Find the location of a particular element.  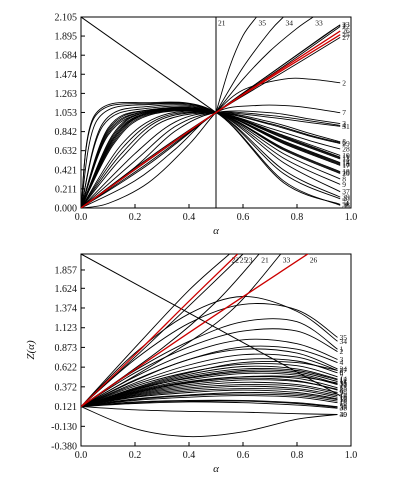

panel-1-series-label-29: 29 is located at coordinates (346, 143).